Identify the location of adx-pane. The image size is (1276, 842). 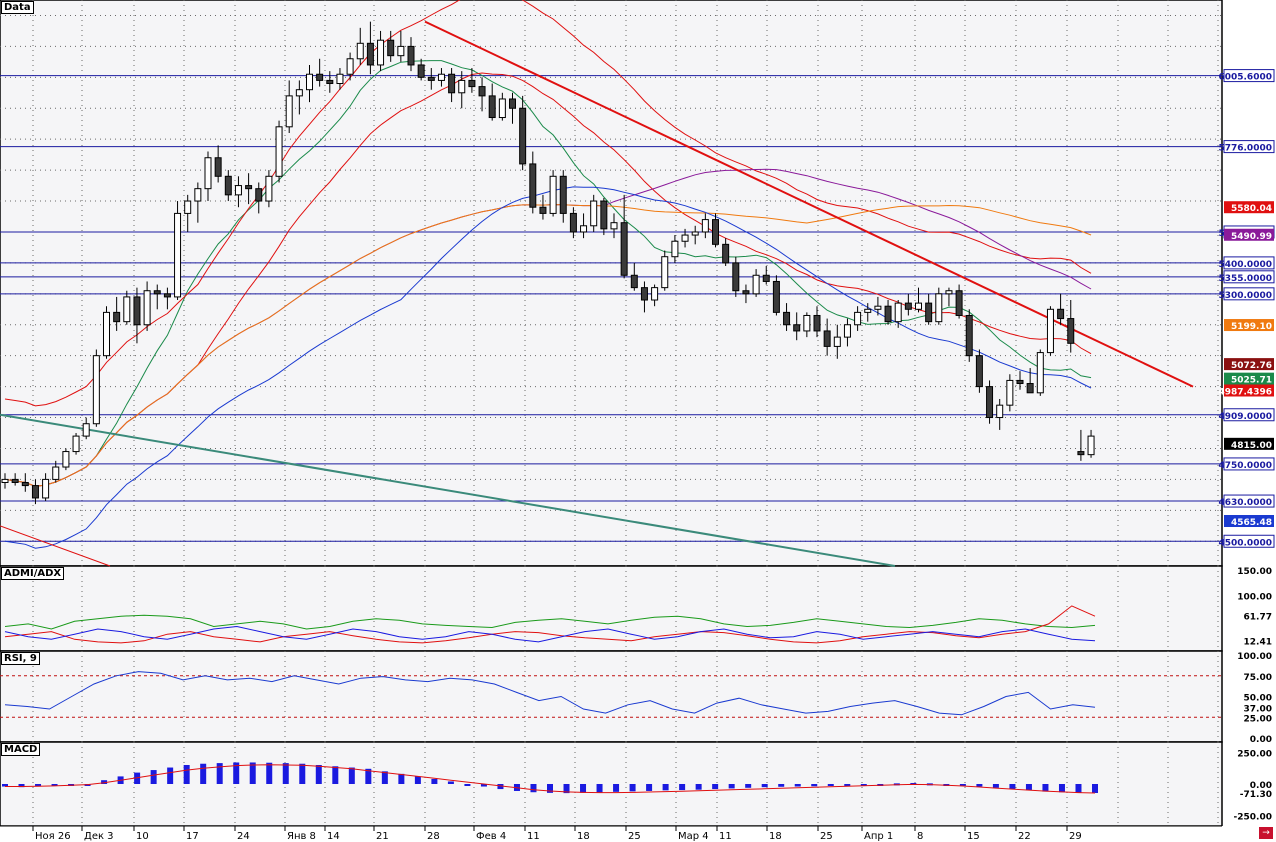
(550, 624).